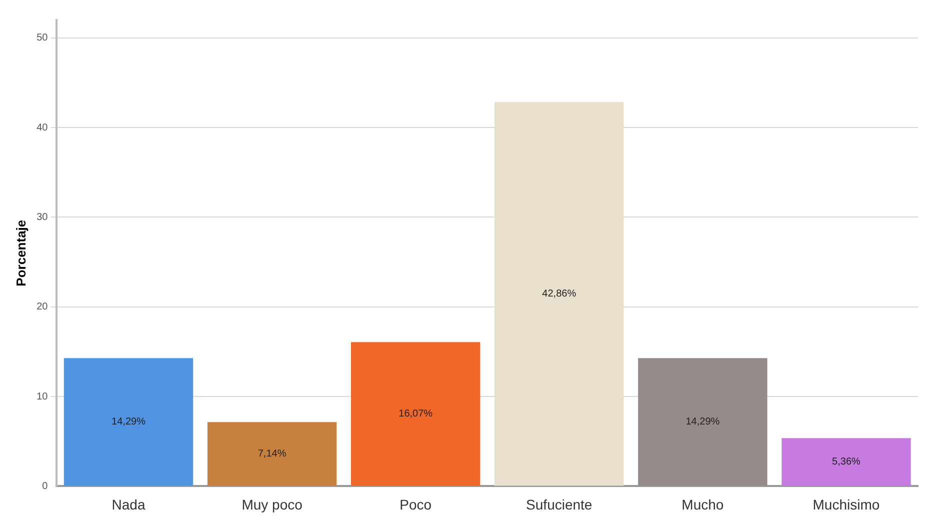 Image resolution: width=938 pixels, height=522 pixels. I want to click on y-axis-title: Porcentaje, so click(20, 253).